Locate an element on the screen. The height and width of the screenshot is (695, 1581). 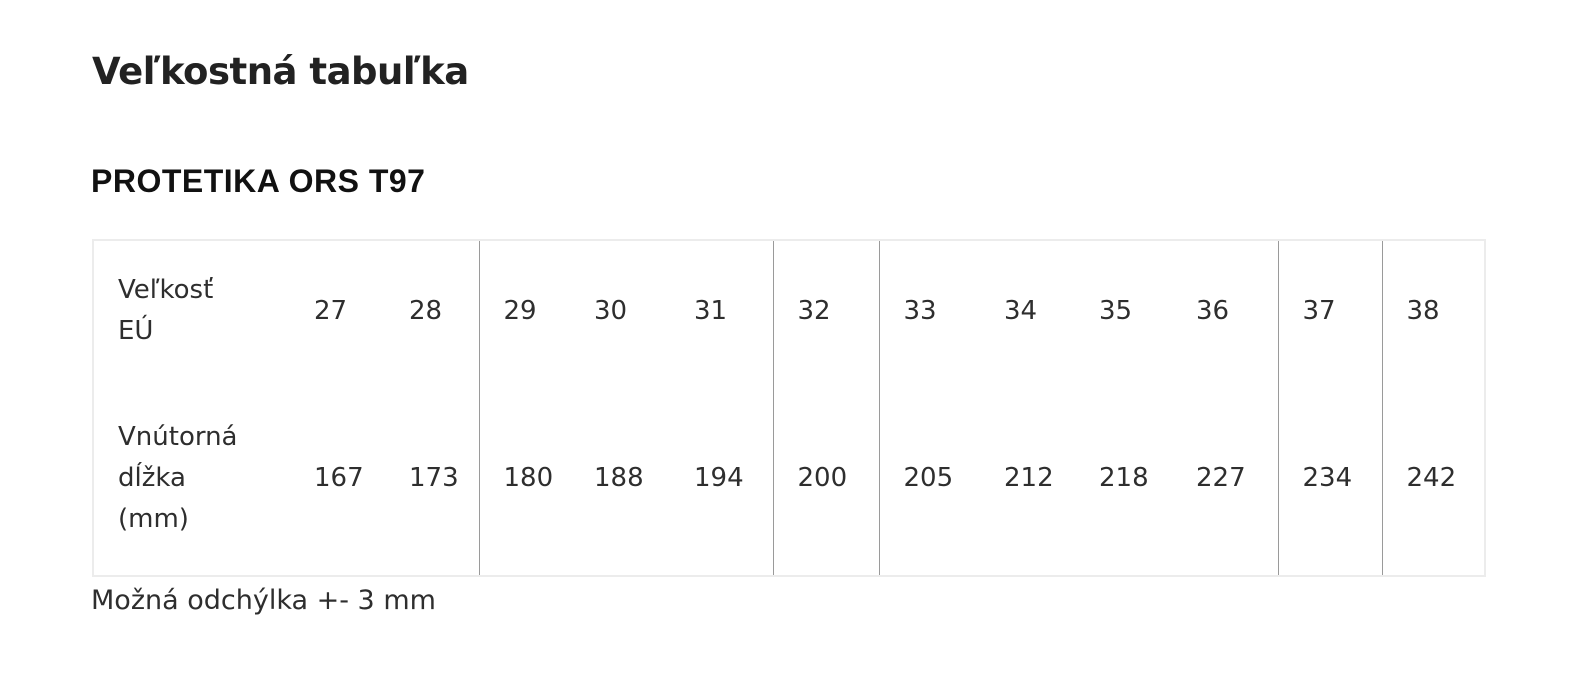
table-cell: 30 is located at coordinates (611, 310).